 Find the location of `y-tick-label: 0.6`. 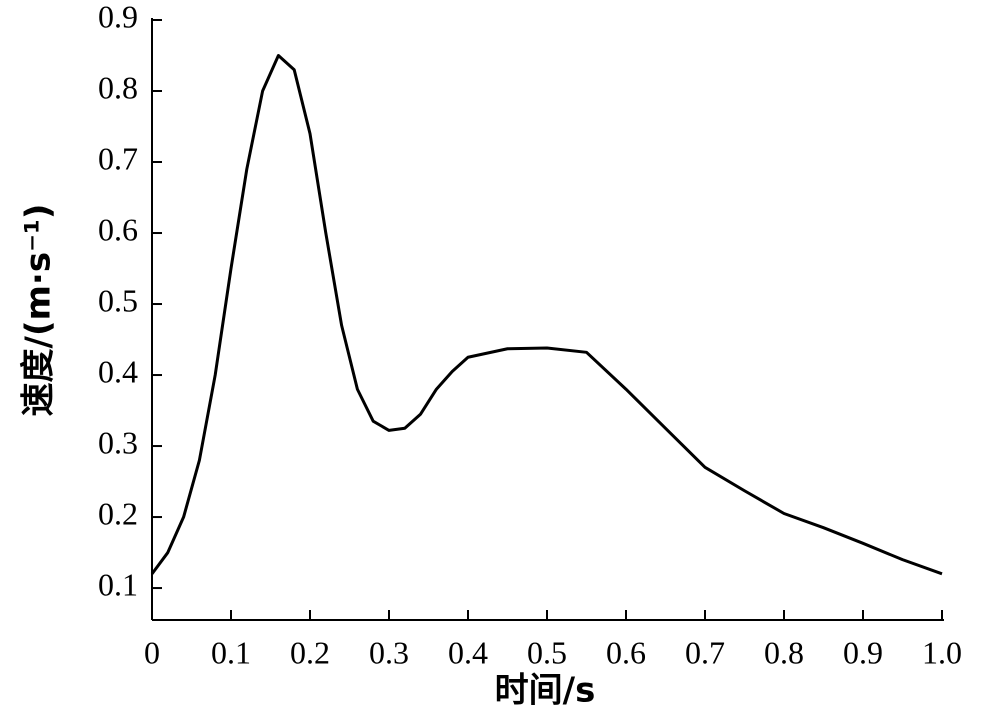

y-tick-label: 0.6 is located at coordinates (118, 229).